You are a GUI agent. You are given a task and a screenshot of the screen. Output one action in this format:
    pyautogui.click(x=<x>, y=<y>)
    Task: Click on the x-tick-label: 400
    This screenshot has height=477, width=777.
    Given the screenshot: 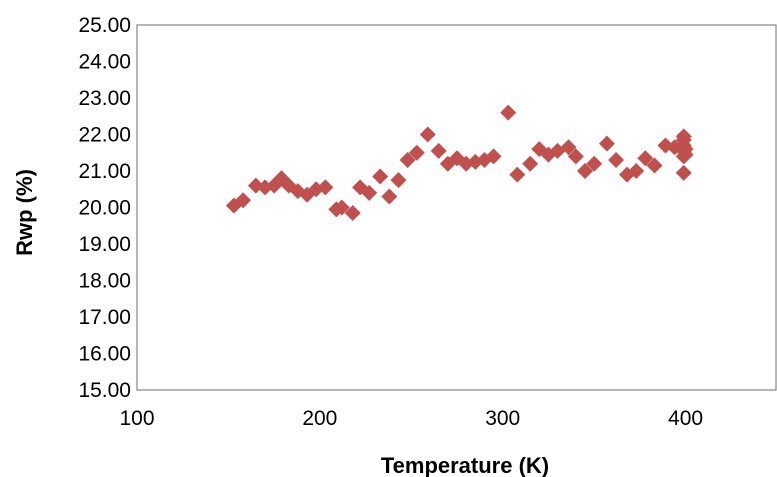 What is the action you would take?
    pyautogui.click(x=685, y=418)
    